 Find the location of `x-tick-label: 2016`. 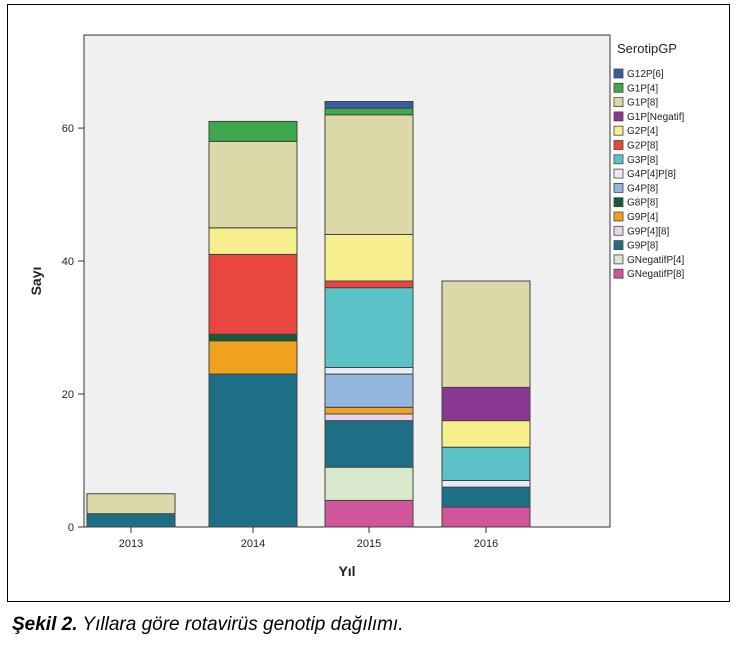

x-tick-label: 2016 is located at coordinates (486, 544).